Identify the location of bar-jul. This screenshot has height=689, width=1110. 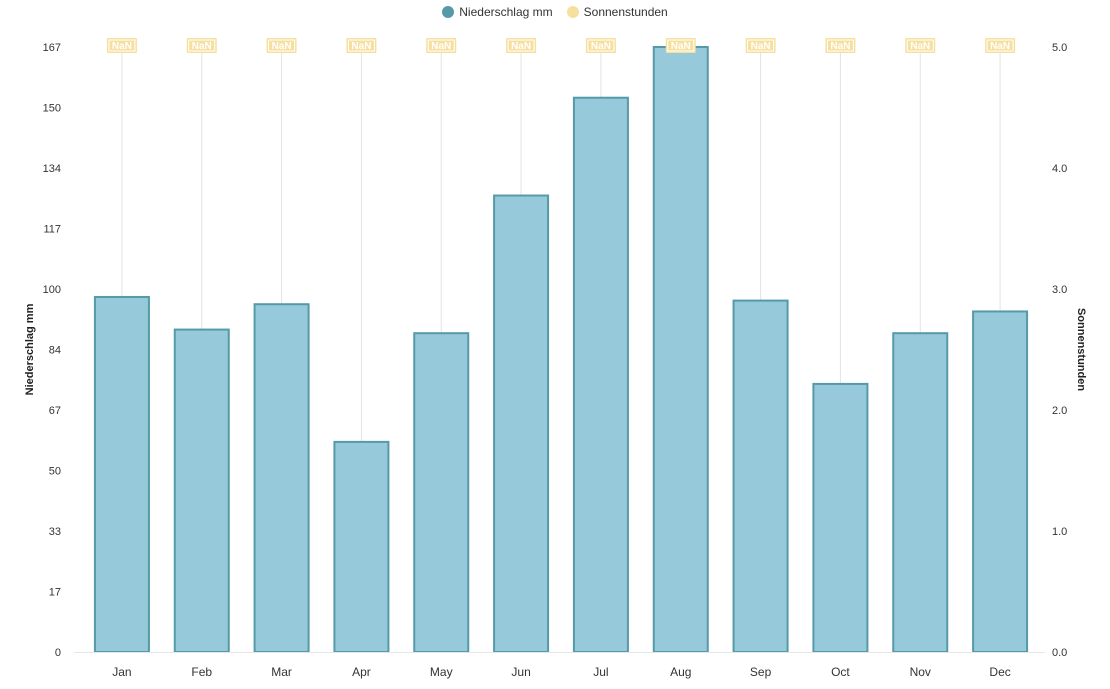
(600, 374).